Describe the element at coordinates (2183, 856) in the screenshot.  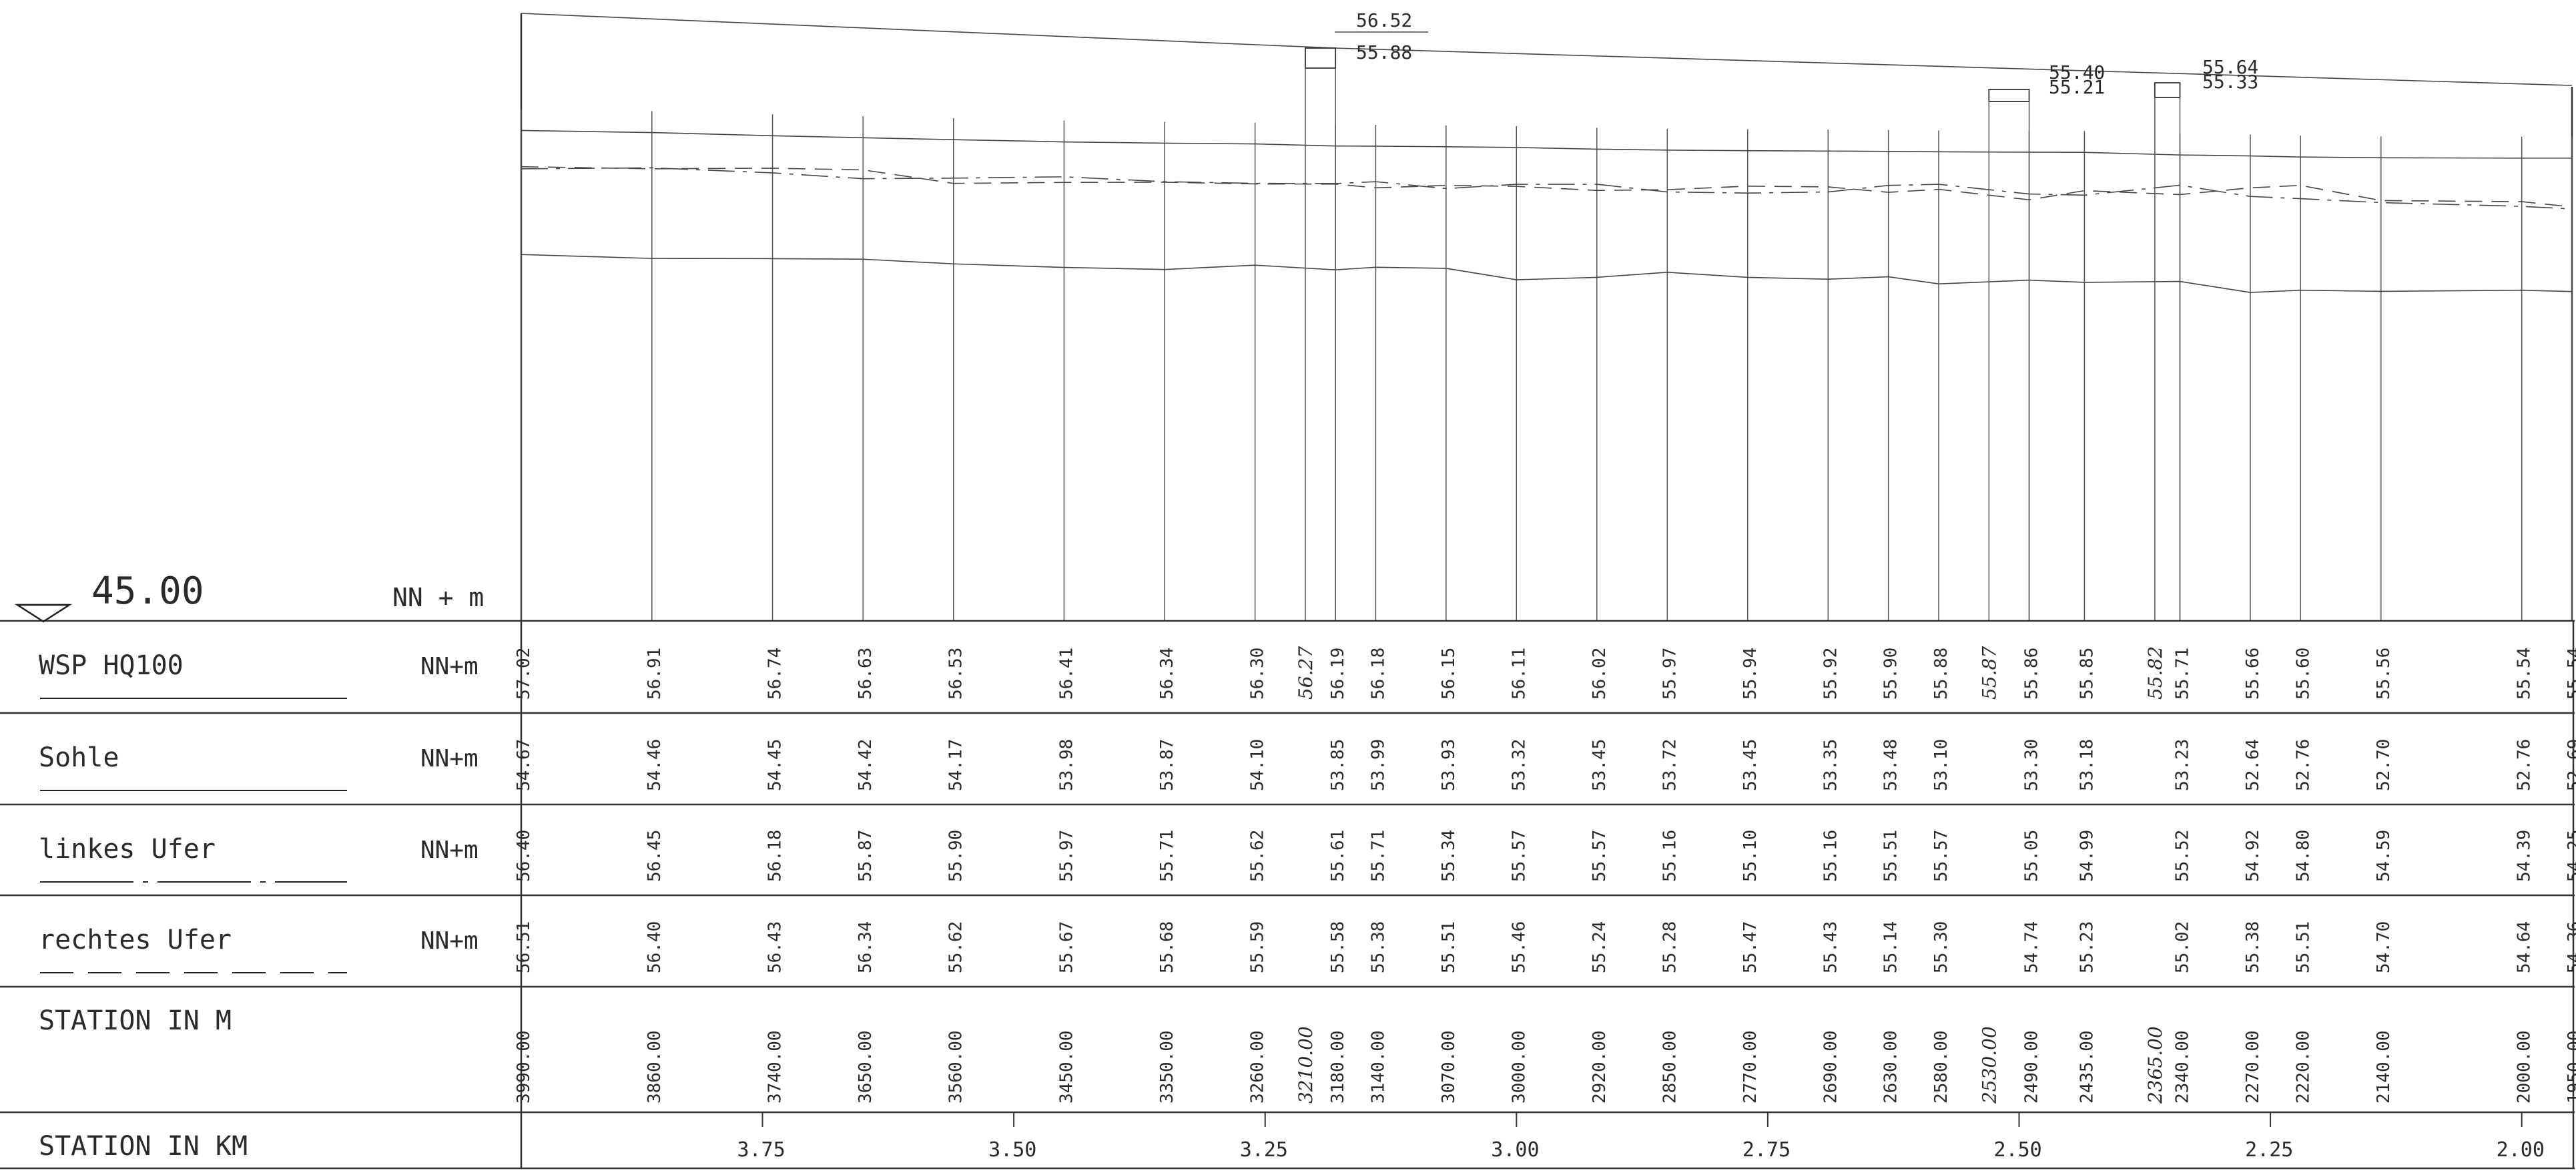
I see `cell-links: 55.52` at that location.